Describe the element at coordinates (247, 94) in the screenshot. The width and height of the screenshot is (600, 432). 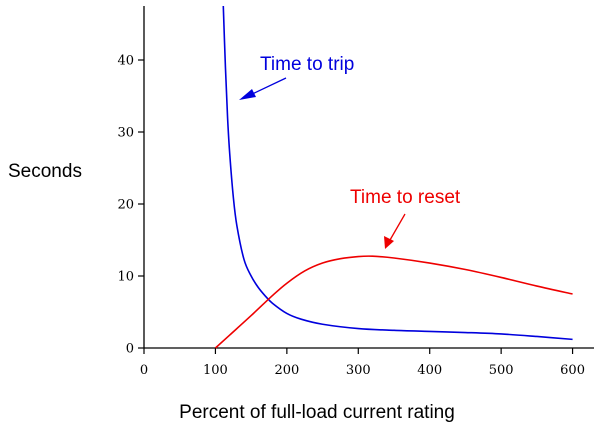
I see `annotation-time-to-trip-arrowhead` at that location.